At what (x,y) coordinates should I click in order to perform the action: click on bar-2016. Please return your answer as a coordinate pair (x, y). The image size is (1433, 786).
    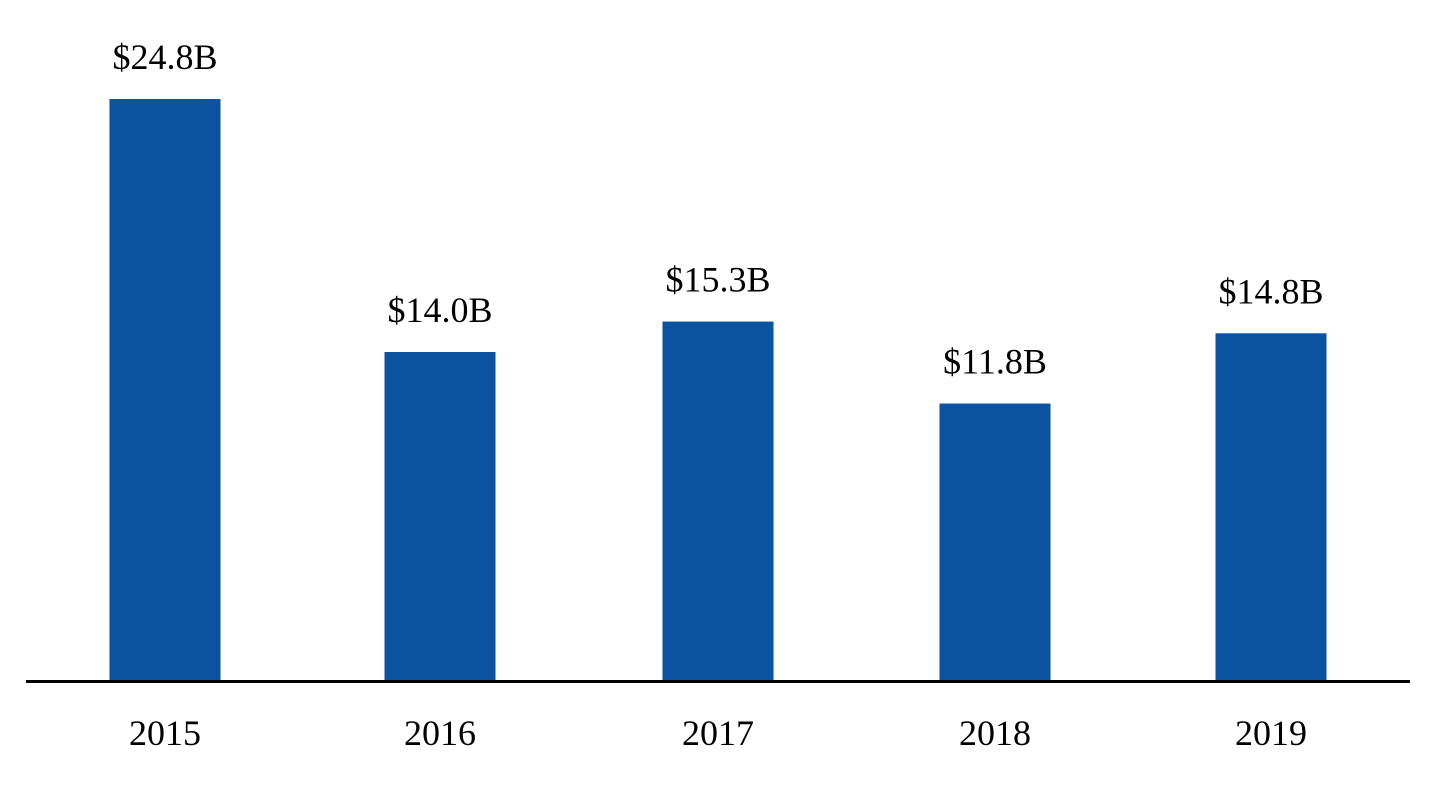
    Looking at the image, I should click on (440, 516).